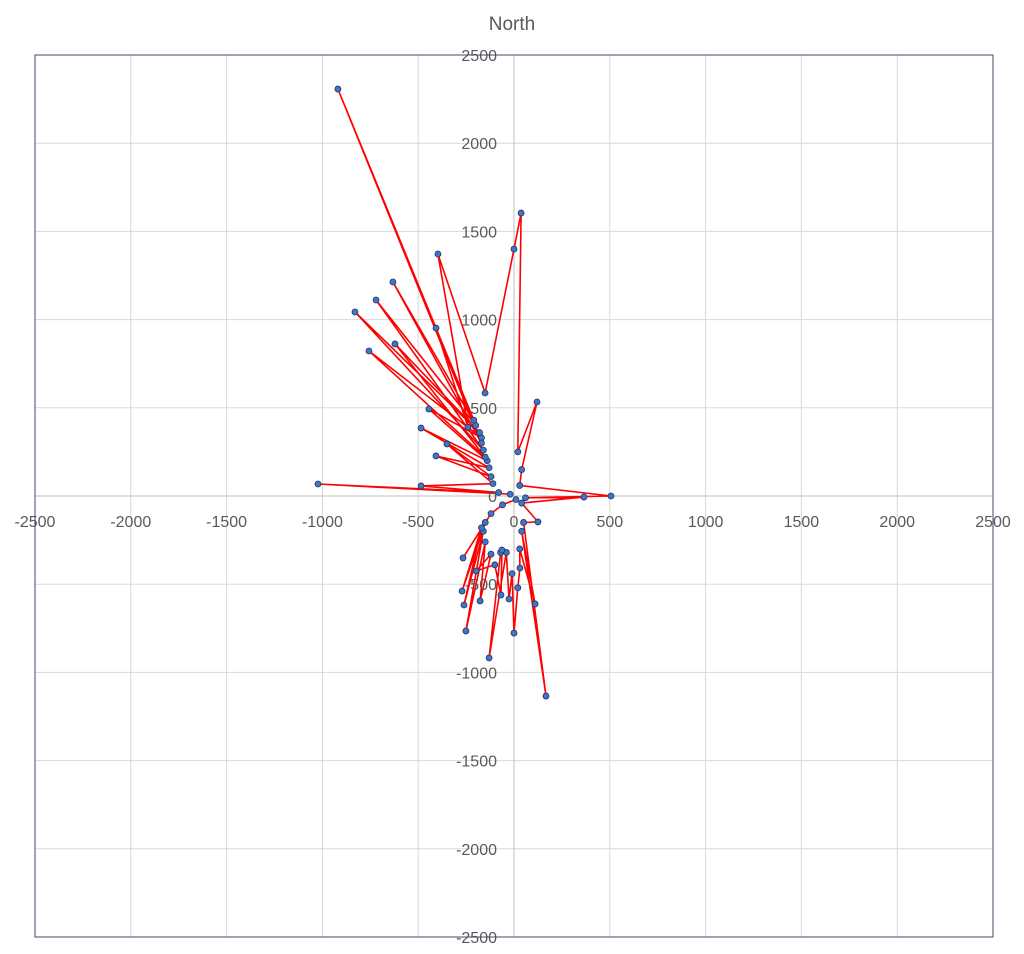 The height and width of the screenshot is (954, 1024). Describe the element at coordinates (226, 522) in the screenshot. I see `x-tick-label: -1500` at that location.